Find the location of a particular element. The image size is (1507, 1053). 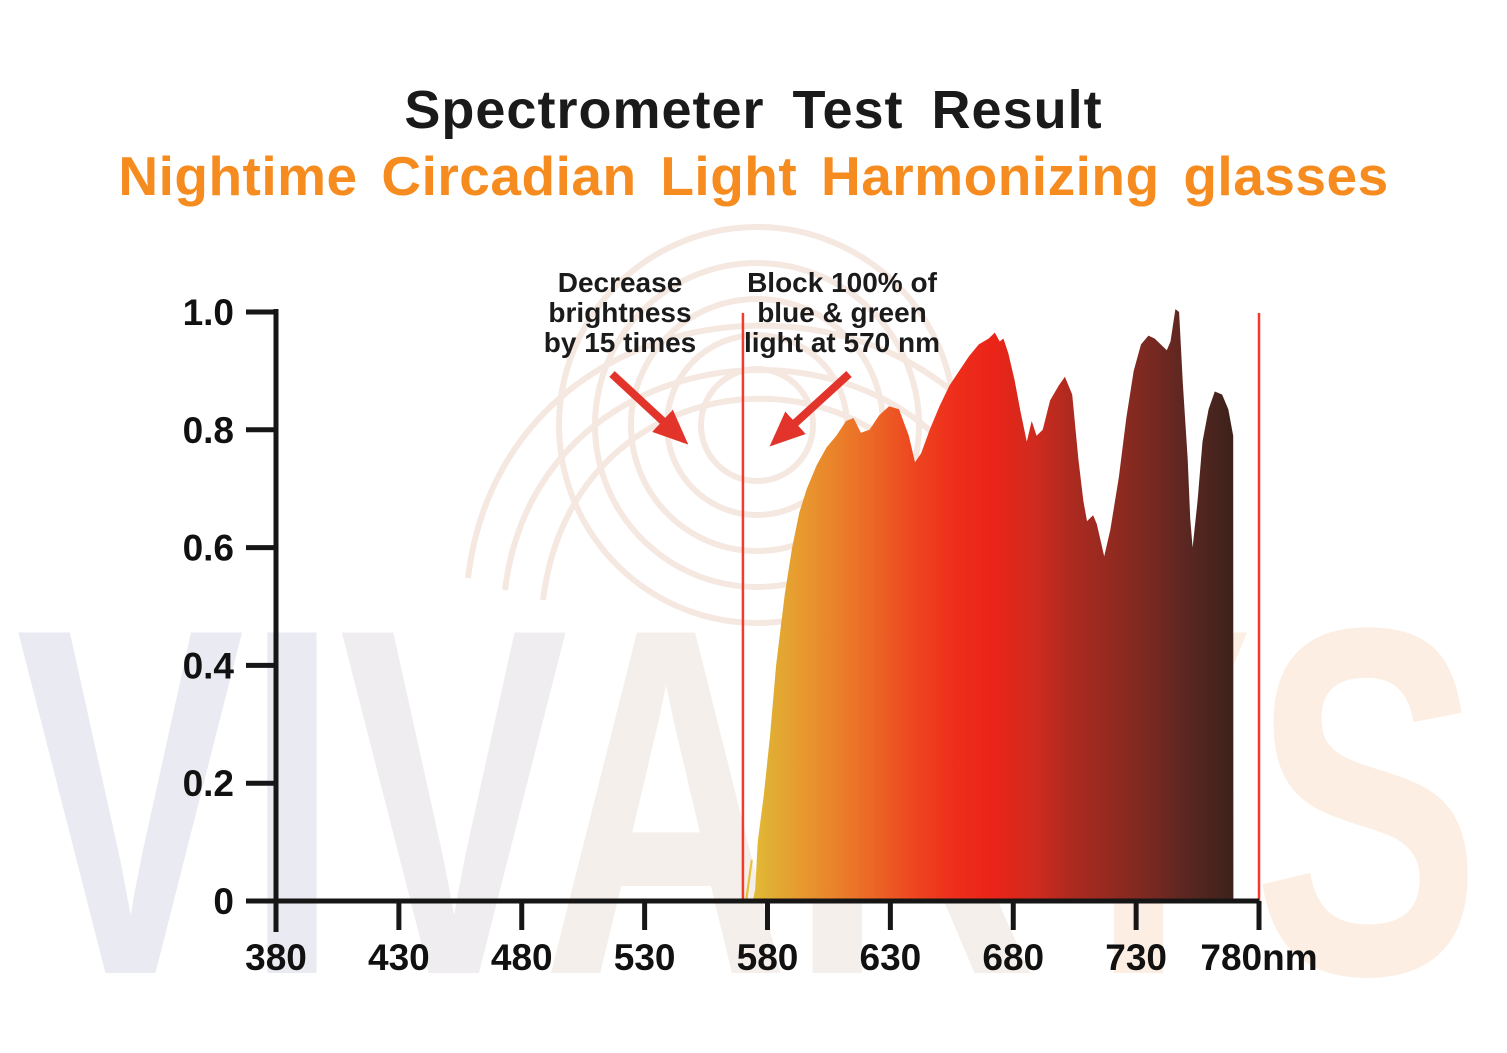

y-tick-label: 0.4 is located at coordinates (209, 665).